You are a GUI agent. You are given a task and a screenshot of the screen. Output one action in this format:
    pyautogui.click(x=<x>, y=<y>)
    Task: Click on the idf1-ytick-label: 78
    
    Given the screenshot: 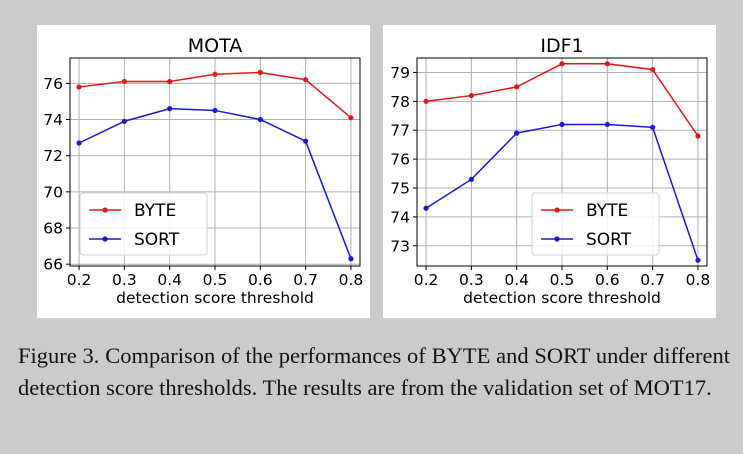 What is the action you would take?
    pyautogui.click(x=400, y=102)
    